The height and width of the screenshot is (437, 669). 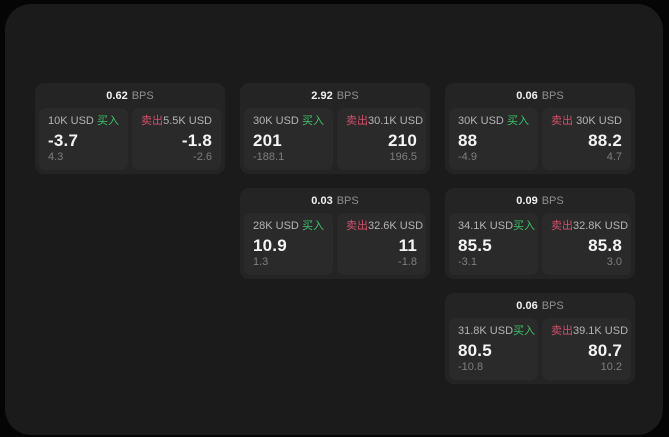 I want to click on buy-delta: -4.9, so click(x=467, y=157).